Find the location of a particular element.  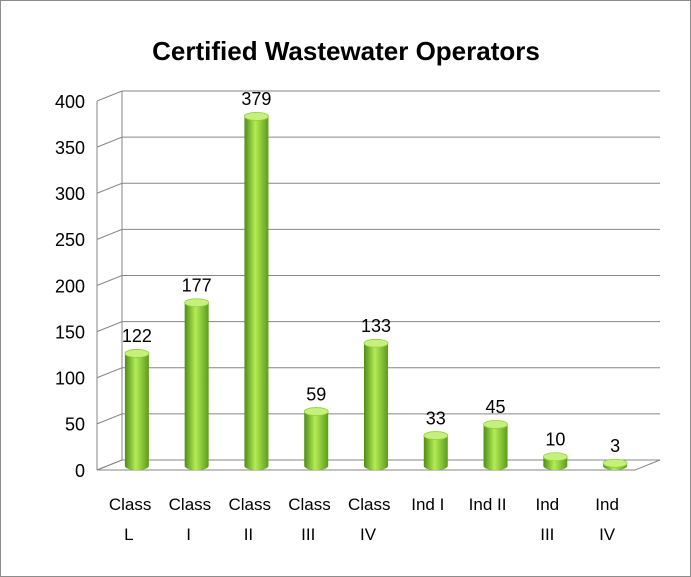

value-label: 177 is located at coordinates (197, 285).